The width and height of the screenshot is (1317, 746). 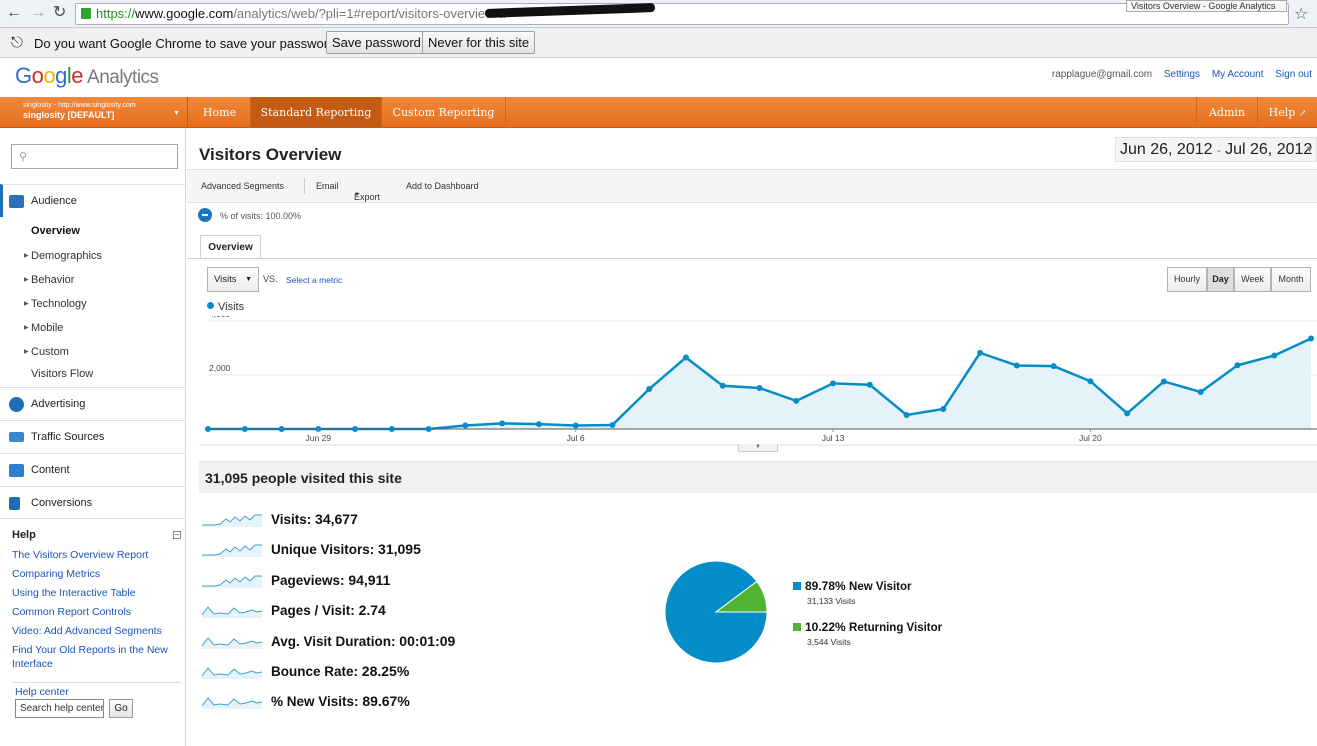 I want to click on help-link: The Visitors Overview Report, so click(x=80, y=555).